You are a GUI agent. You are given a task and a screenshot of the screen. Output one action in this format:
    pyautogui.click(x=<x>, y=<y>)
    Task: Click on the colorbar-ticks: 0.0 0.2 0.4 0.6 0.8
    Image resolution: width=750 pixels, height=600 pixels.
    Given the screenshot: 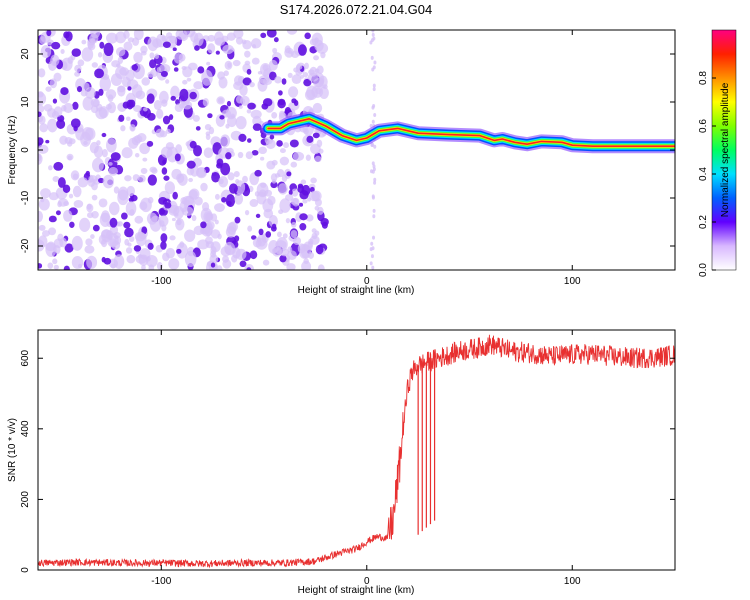 What is the action you would take?
    pyautogui.click(x=707, y=174)
    